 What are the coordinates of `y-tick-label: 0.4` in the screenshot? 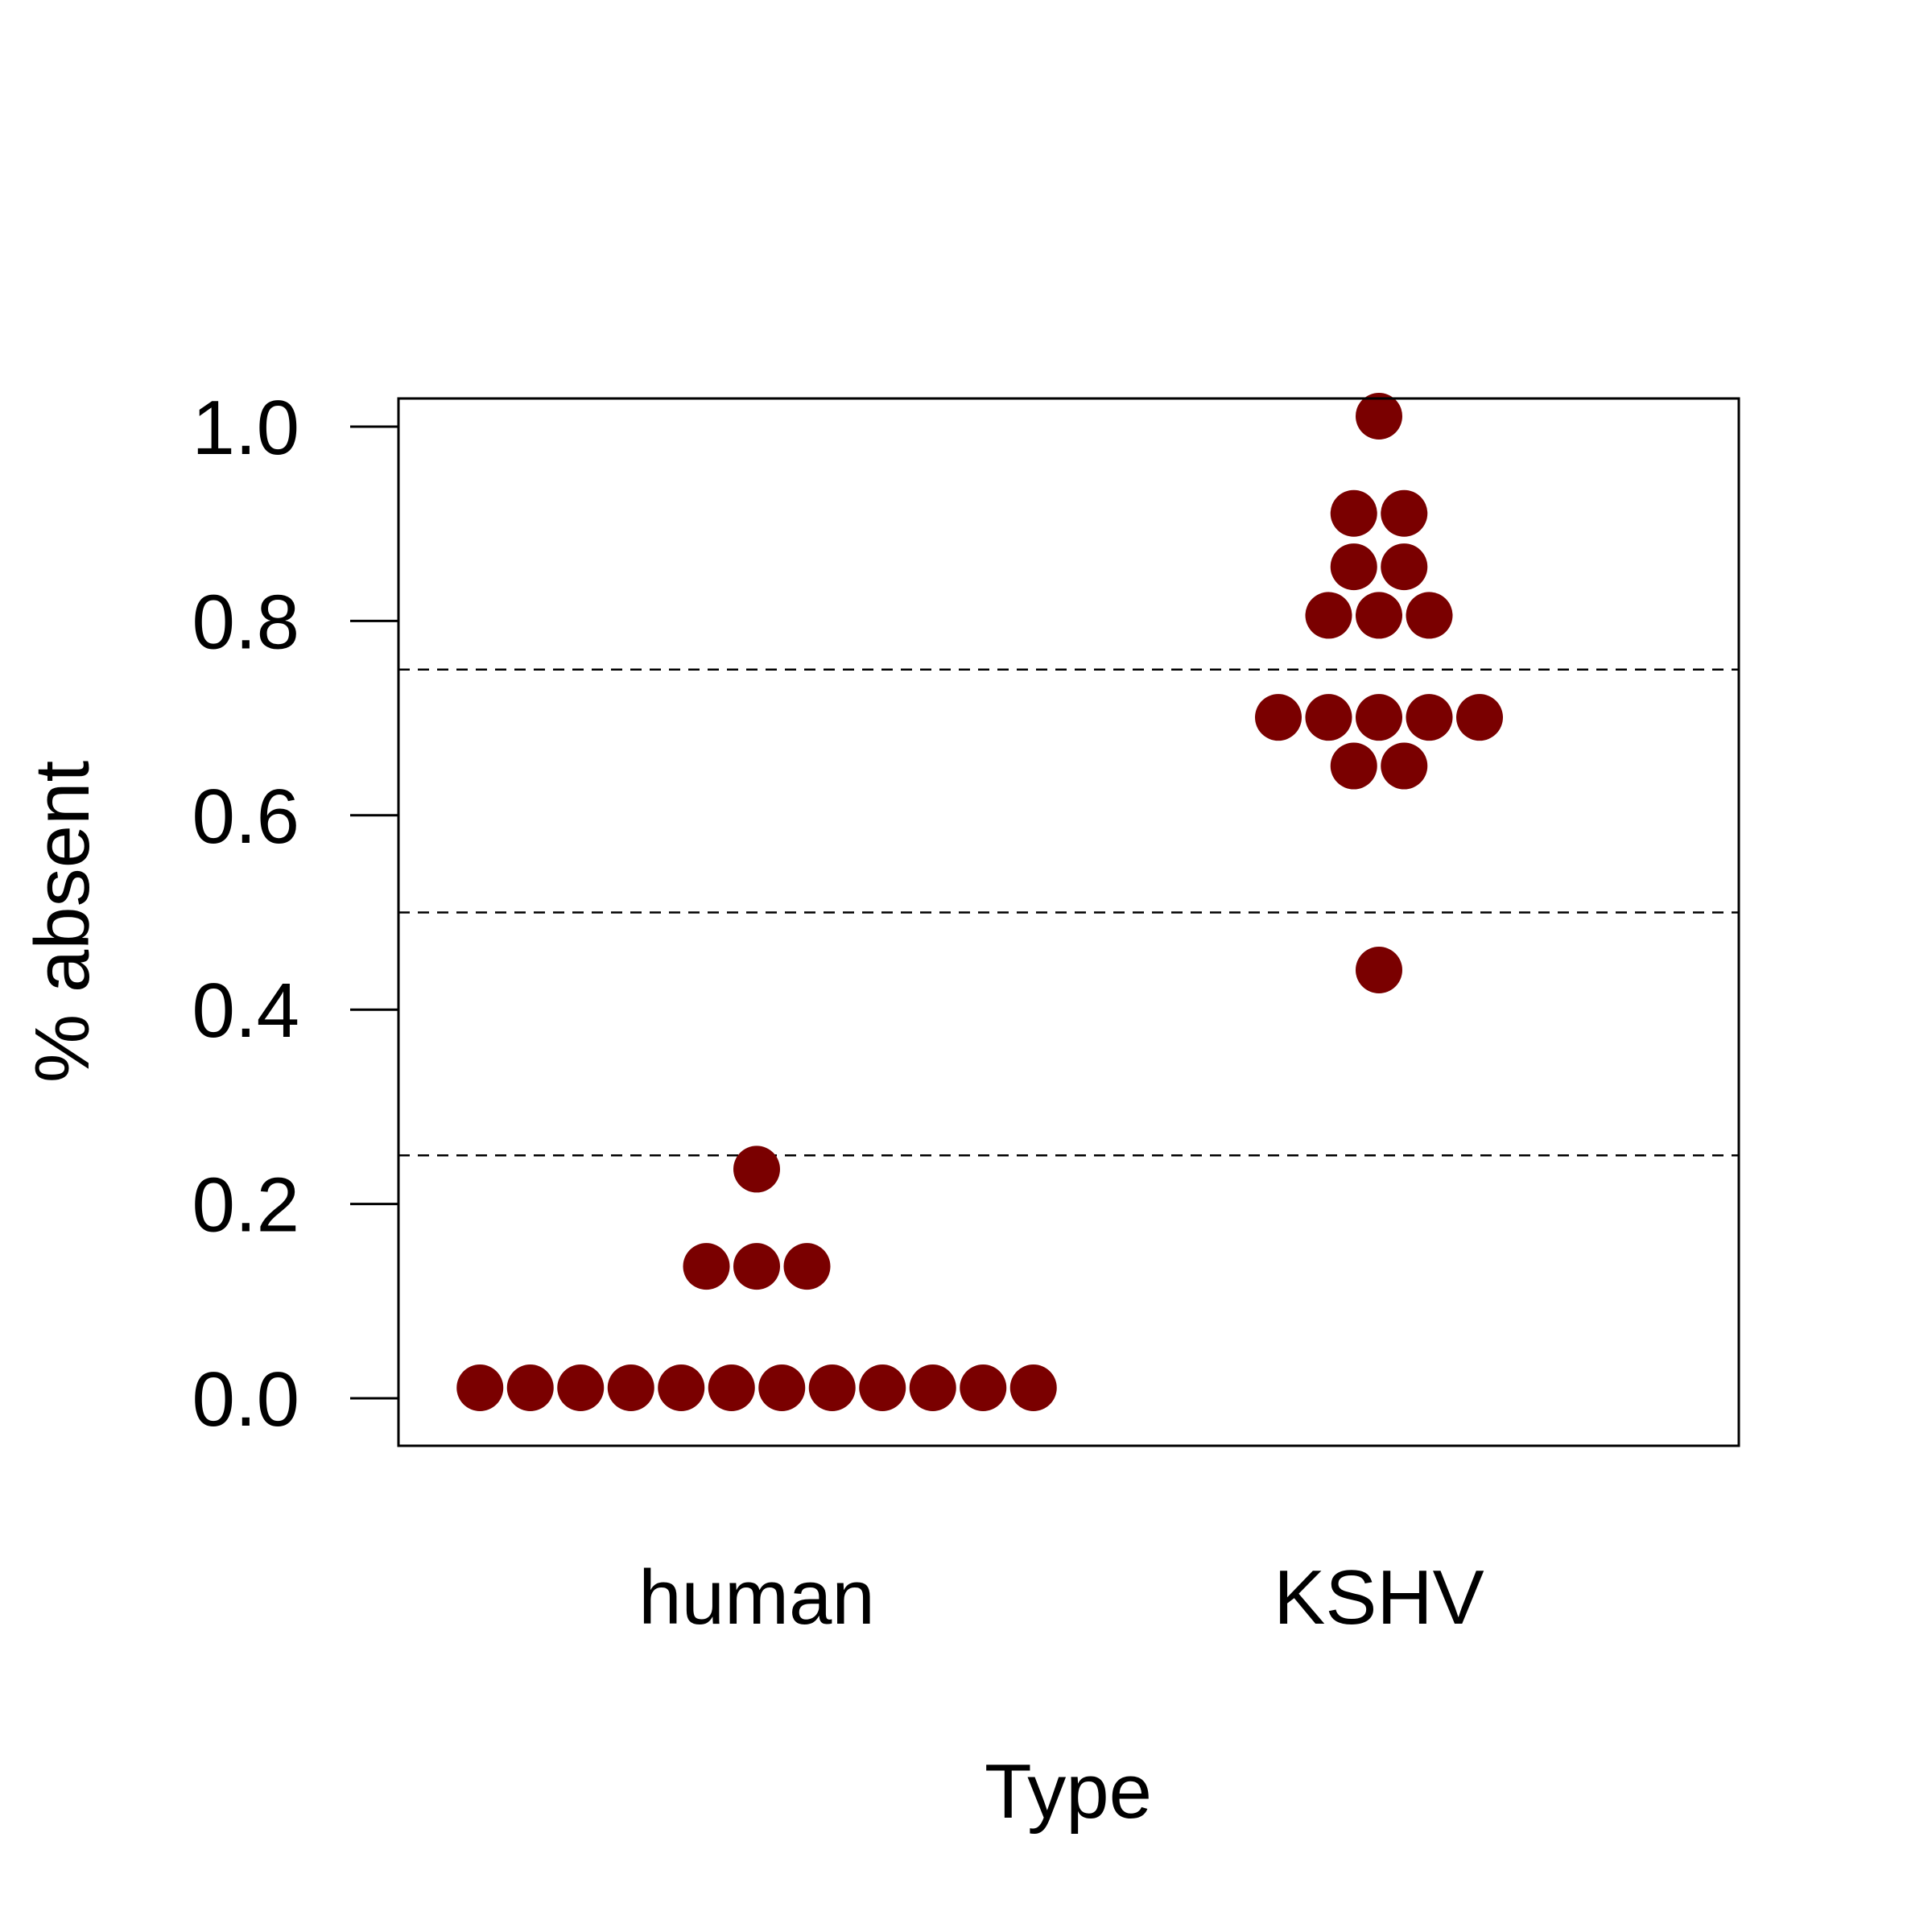 It's located at (245, 1011).